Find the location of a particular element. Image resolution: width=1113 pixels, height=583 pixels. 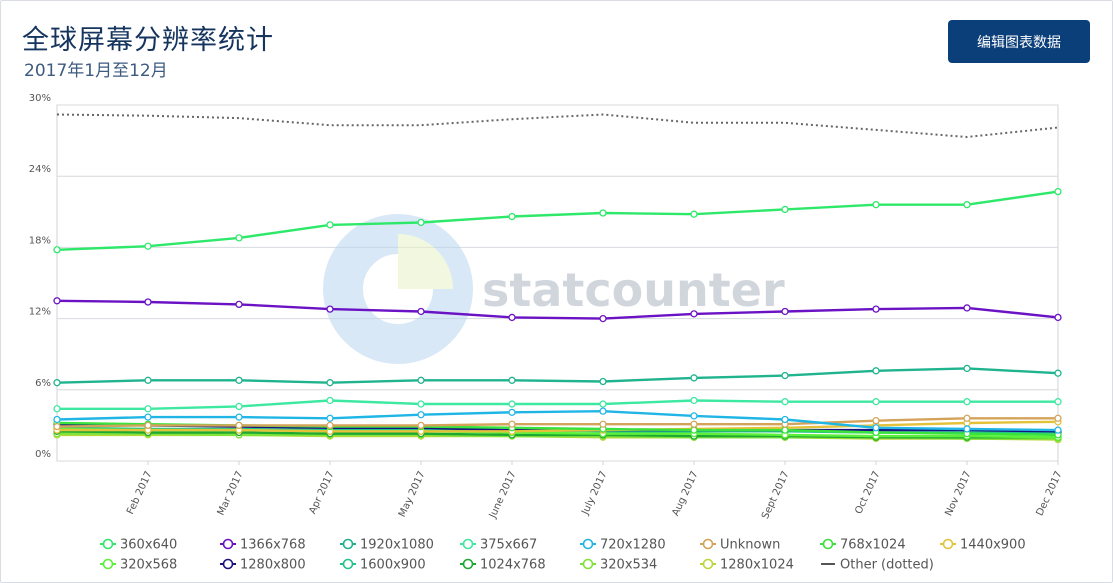

legend-item: 1280x1024 is located at coordinates (747, 565).